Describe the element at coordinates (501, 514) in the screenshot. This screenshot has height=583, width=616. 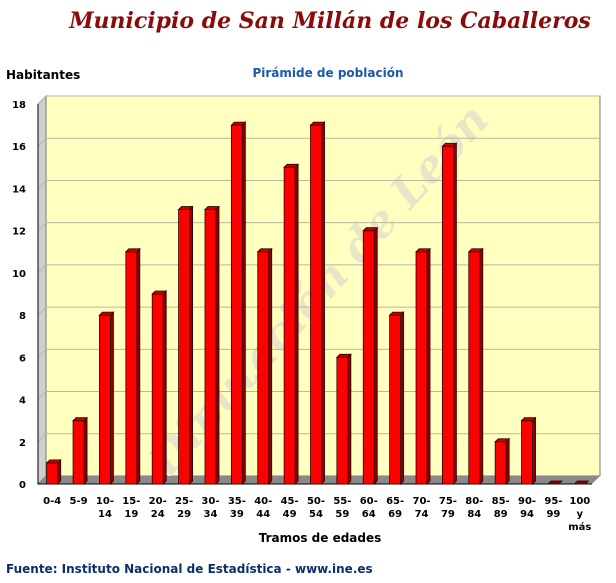
I see `x-tick-label: 89` at that location.